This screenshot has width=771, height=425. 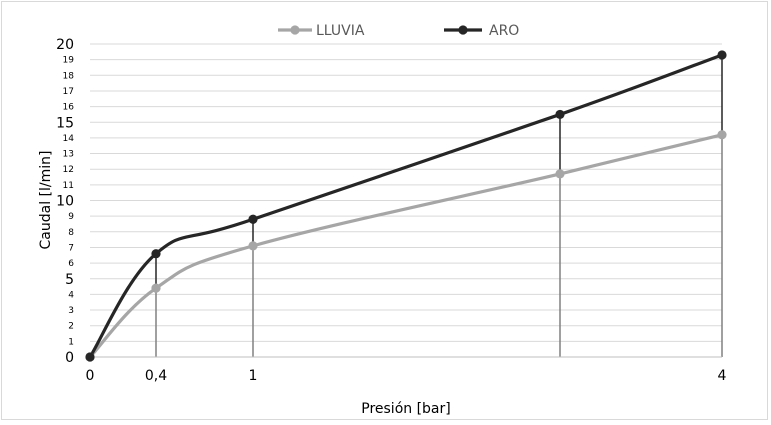 What do you see at coordinates (71, 233) in the screenshot?
I see `y-tick-label-8: 8` at bounding box center [71, 233].